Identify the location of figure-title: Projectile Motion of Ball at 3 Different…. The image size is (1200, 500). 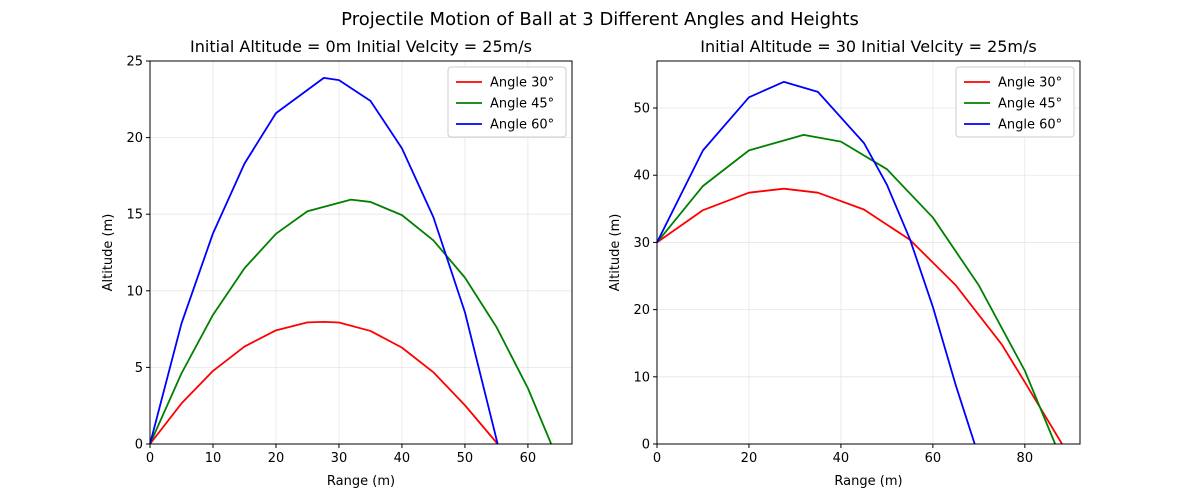
(600, 19).